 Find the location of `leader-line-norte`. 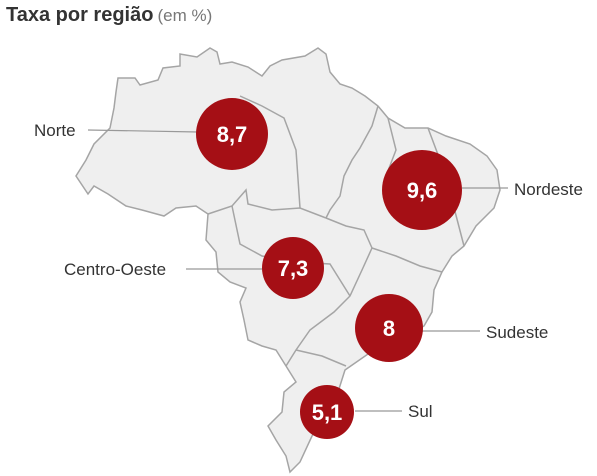

leader-line-norte is located at coordinates (143, 131).